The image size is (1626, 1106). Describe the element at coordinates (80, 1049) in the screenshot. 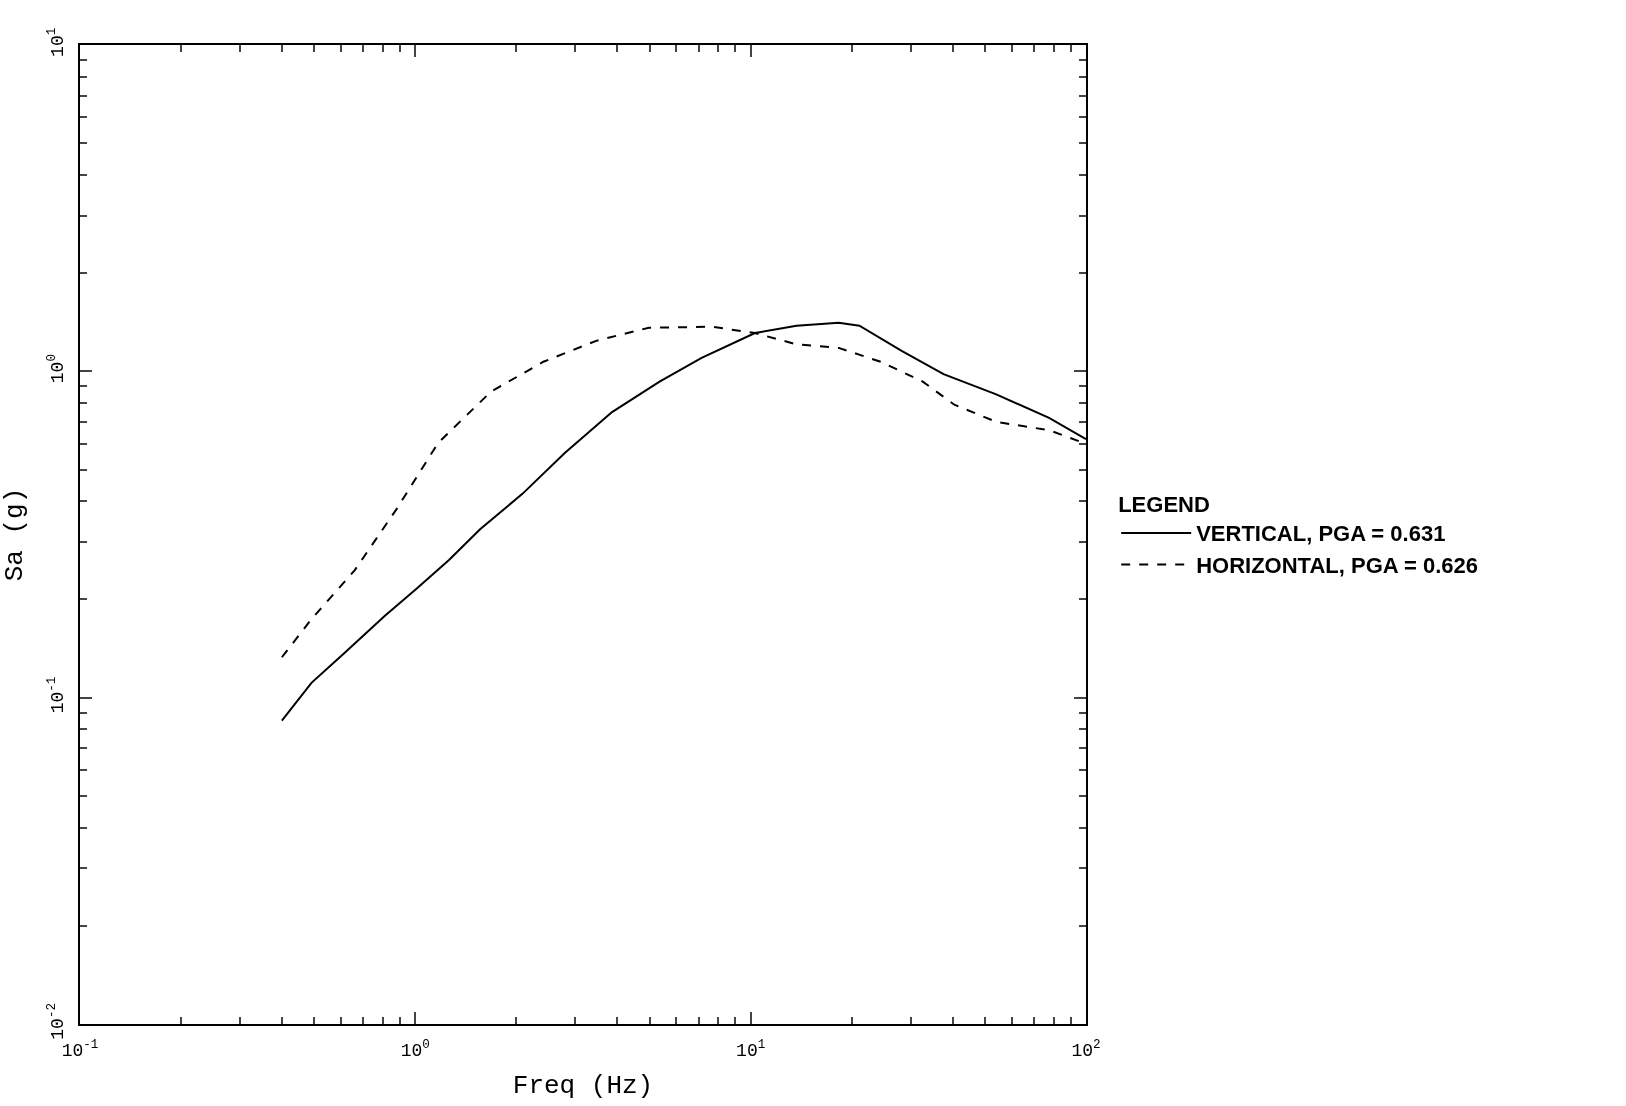

I see `x-tick-label: 10$^{-1}$` at that location.